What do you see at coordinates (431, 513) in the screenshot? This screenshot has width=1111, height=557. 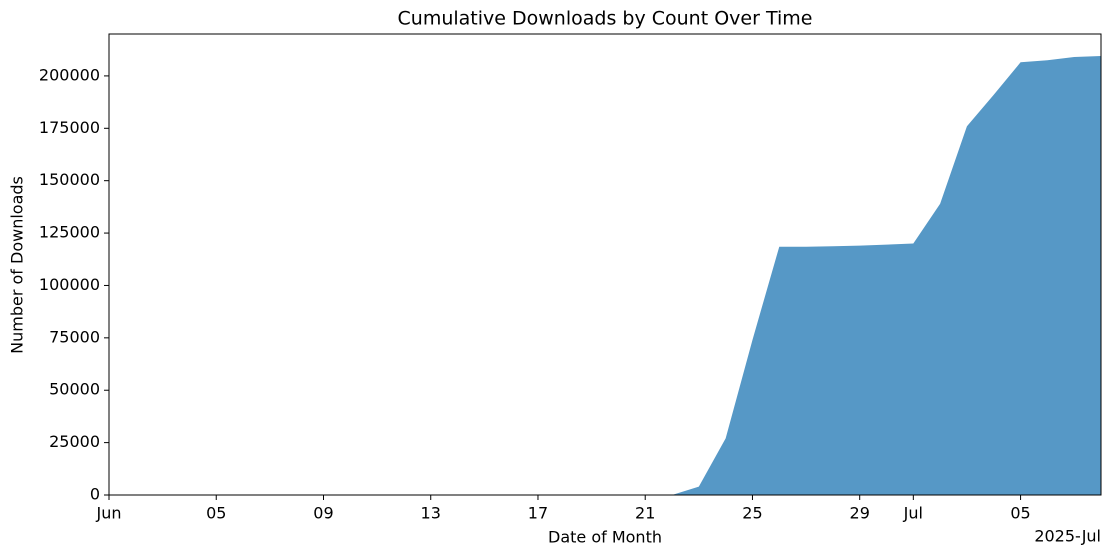 I see `x-tick-label: 13` at bounding box center [431, 513].